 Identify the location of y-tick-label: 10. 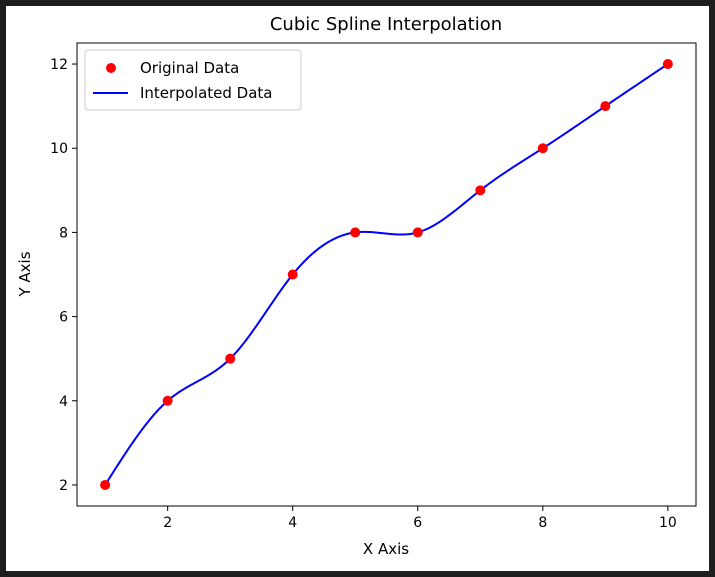
(59, 149).